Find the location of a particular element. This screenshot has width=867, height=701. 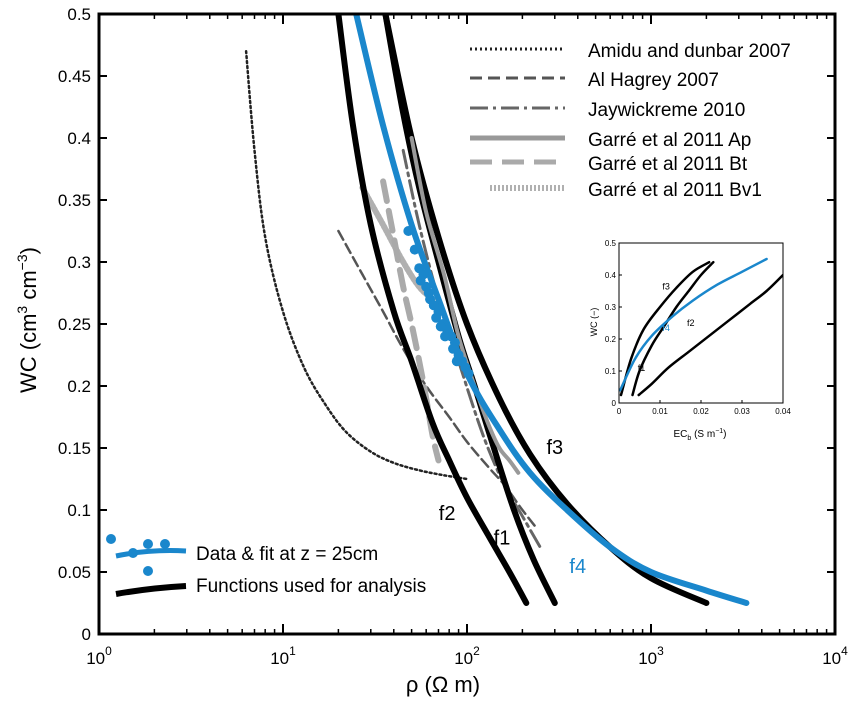

legend-label-garre-bv1: Garré et al 2011 Bv1 is located at coordinates (675, 190).